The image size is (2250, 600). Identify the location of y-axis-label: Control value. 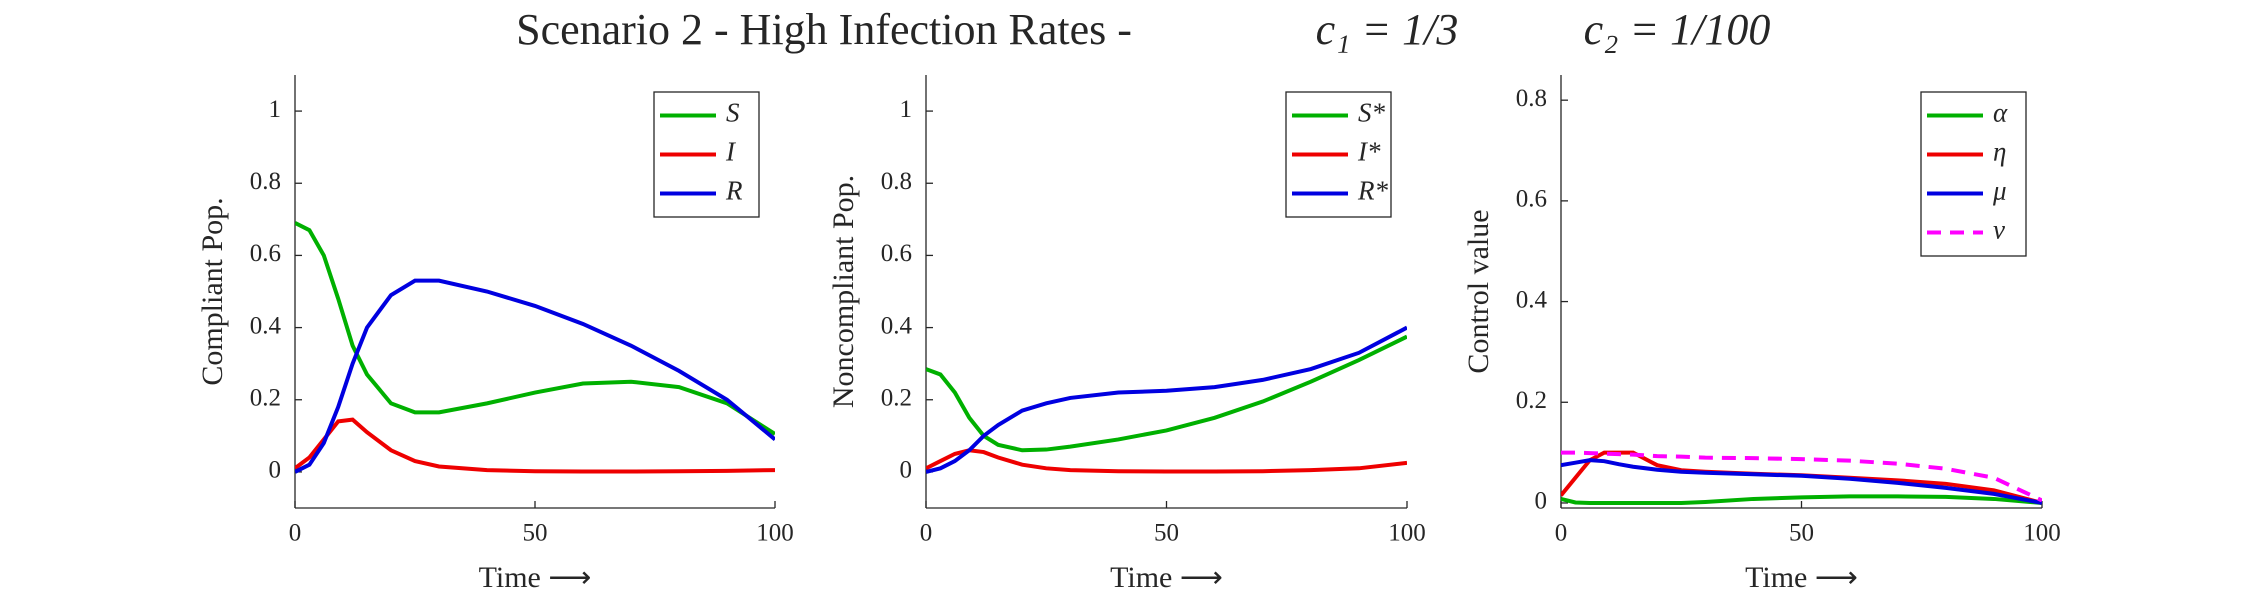
(1478, 291).